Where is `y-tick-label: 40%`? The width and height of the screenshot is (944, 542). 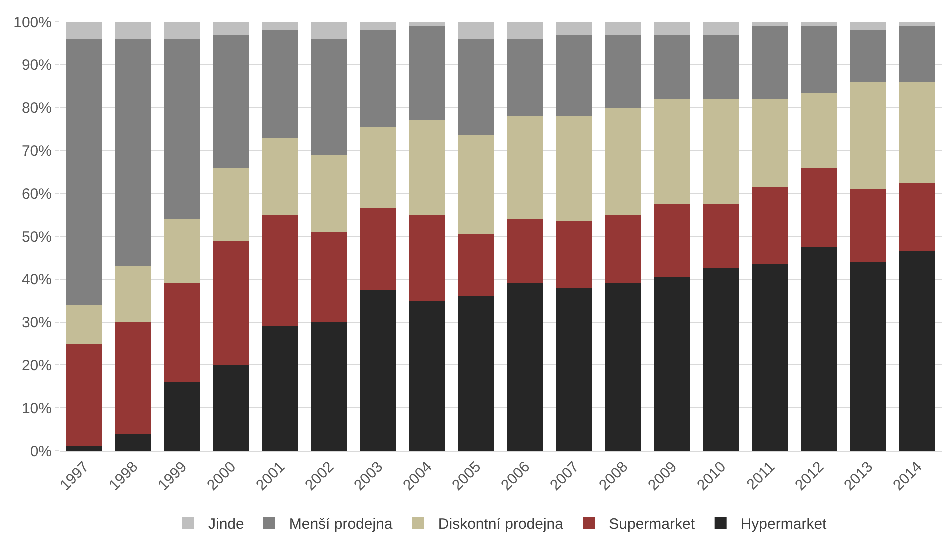
y-tick-label: 40% is located at coordinates (37, 280).